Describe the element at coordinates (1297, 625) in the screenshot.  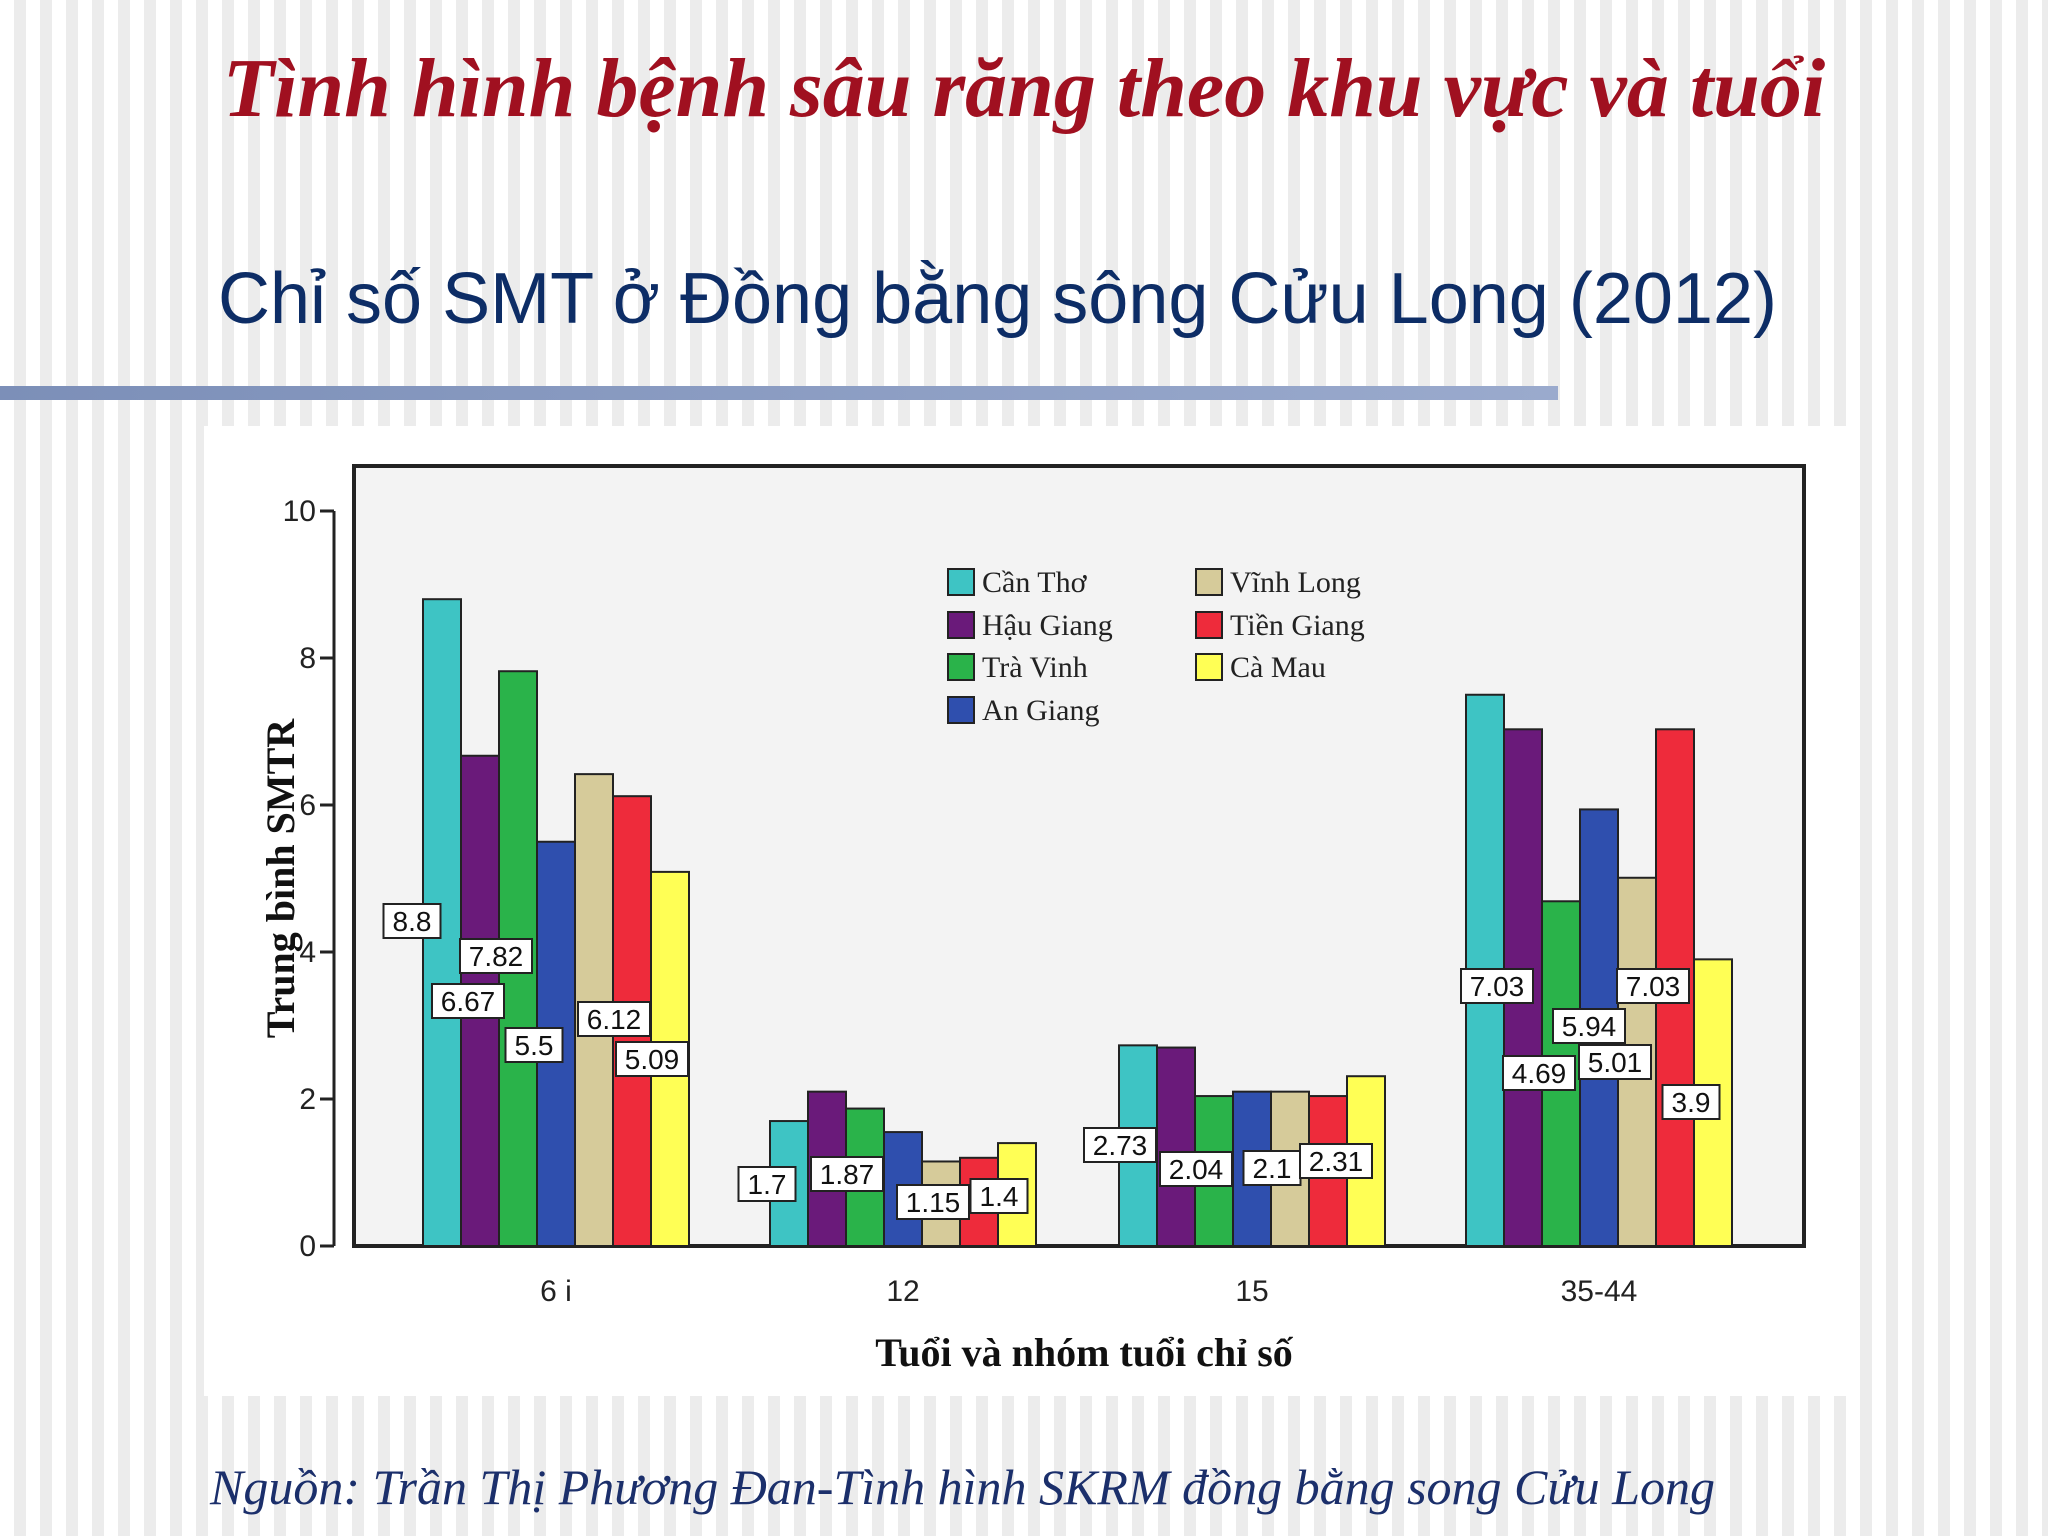
I see `legend-label: Tiền Giang` at that location.